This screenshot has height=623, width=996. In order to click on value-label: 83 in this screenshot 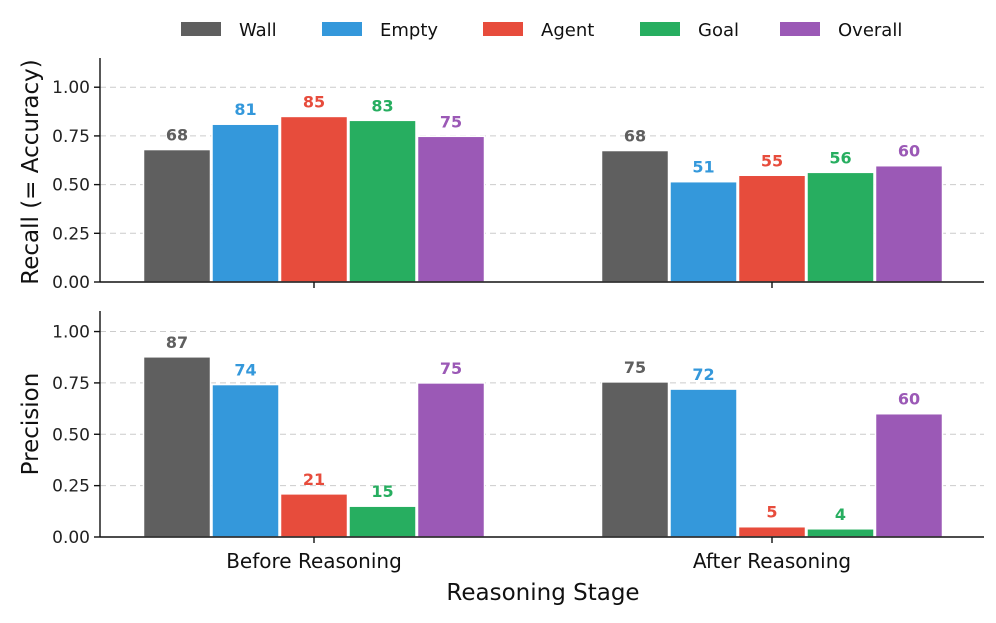, I will do `click(382, 105)`.